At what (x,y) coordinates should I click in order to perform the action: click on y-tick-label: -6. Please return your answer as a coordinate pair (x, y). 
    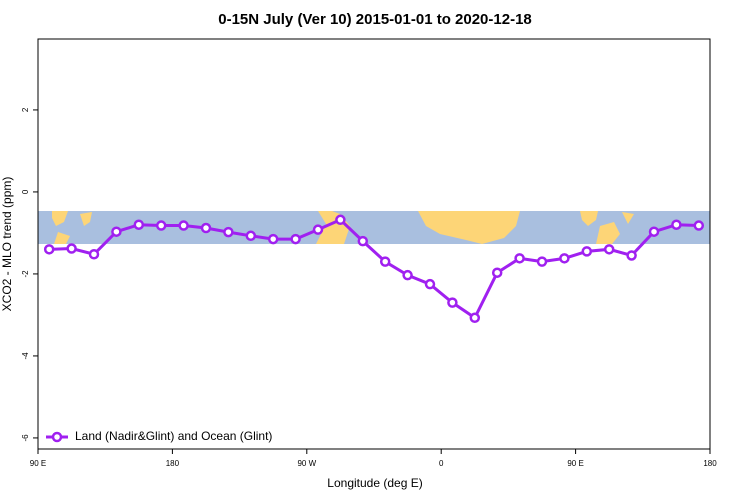
    Looking at the image, I should click on (25, 438).